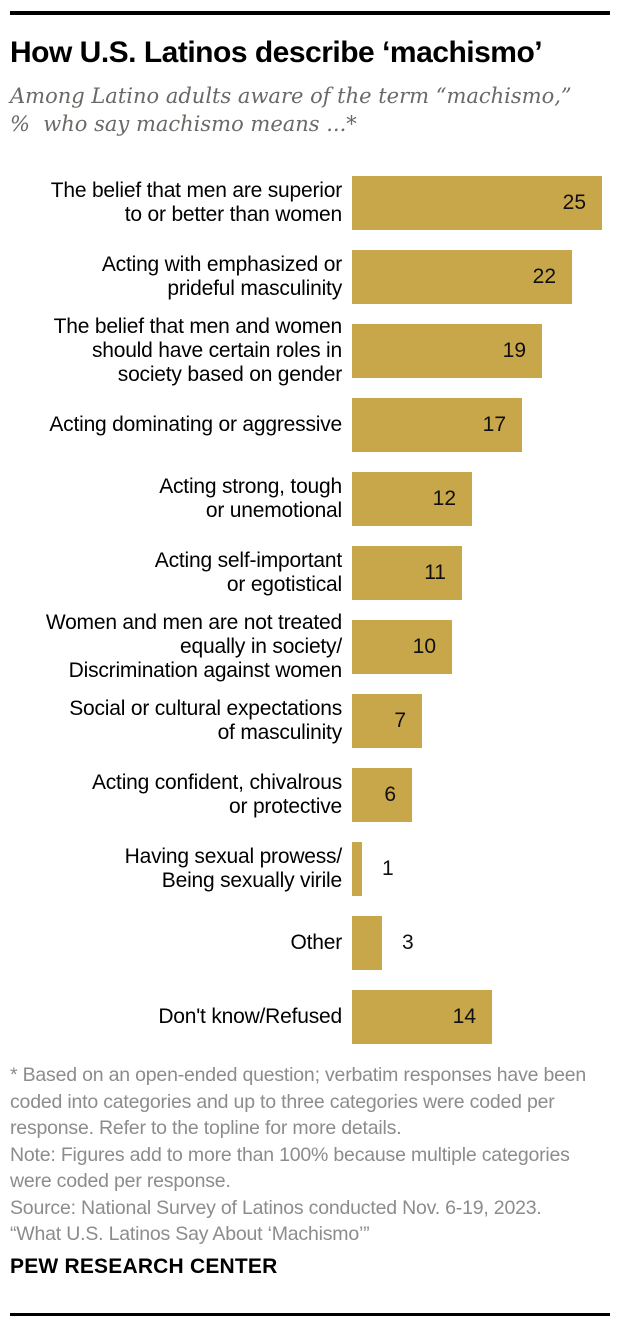 This screenshot has height=1330, width=620. Describe the element at coordinates (183, 124) in the screenshot. I see `chart-subtitle-line2: % who say machismo means ...*` at that location.